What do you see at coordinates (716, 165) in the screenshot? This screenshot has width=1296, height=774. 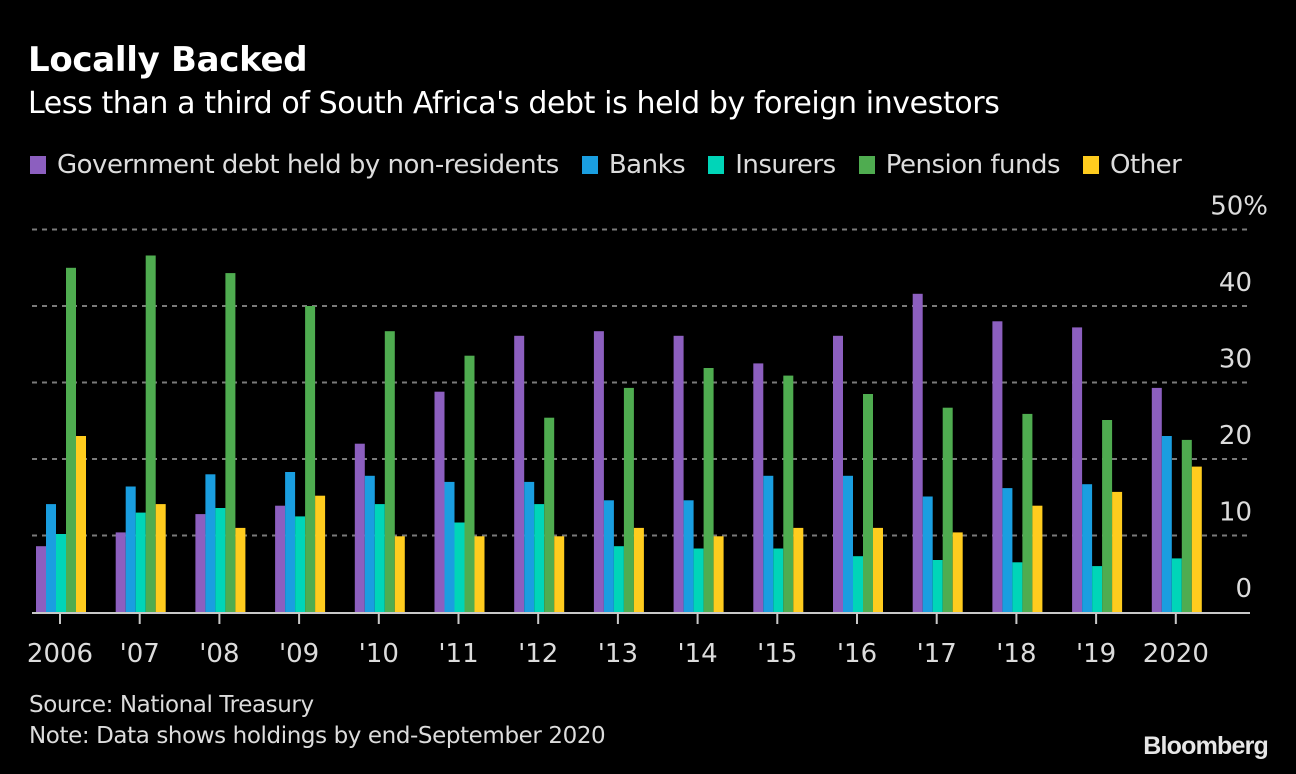 I see `legend-swatch-insurers` at bounding box center [716, 165].